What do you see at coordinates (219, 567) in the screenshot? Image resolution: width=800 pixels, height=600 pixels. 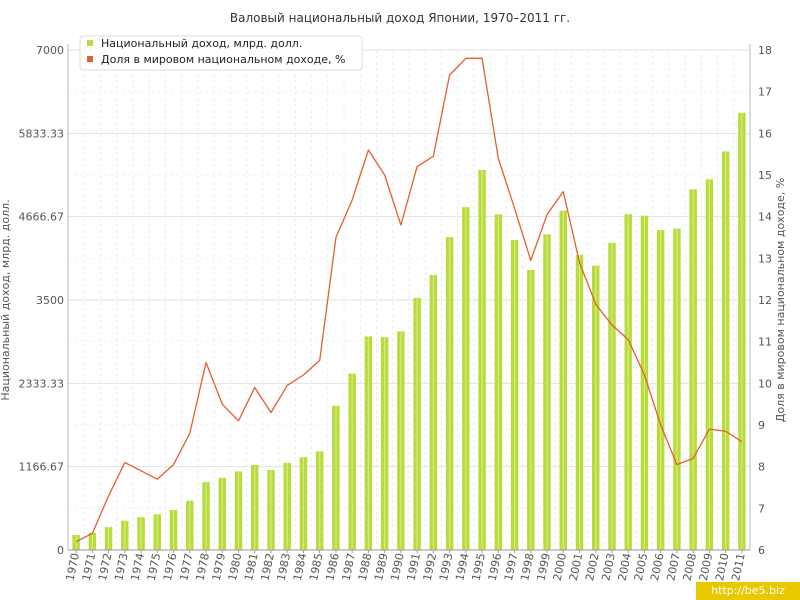 I see `x-tick-label: 1979` at bounding box center [219, 567].